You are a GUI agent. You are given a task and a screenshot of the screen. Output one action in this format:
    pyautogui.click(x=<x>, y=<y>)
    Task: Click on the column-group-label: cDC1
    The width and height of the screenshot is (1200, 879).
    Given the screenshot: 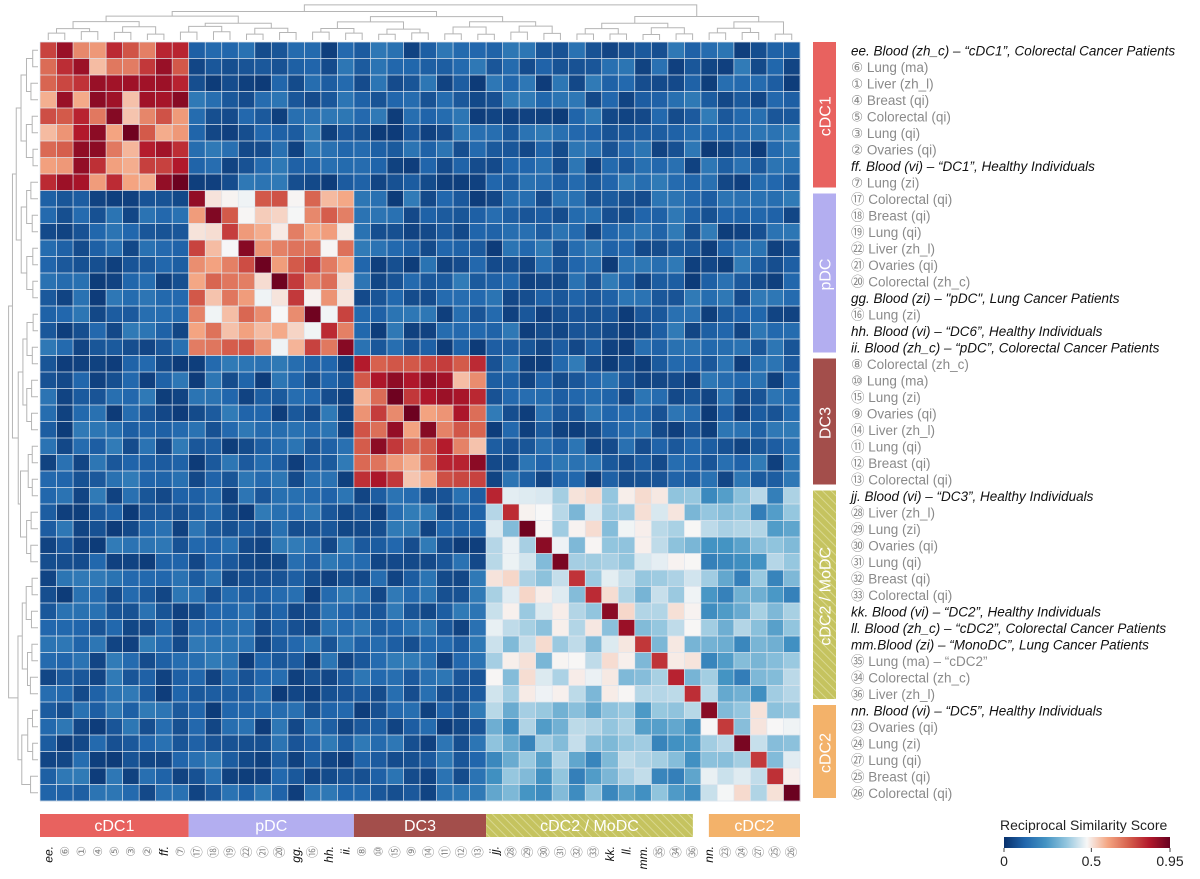 What is the action you would take?
    pyautogui.click(x=114, y=826)
    